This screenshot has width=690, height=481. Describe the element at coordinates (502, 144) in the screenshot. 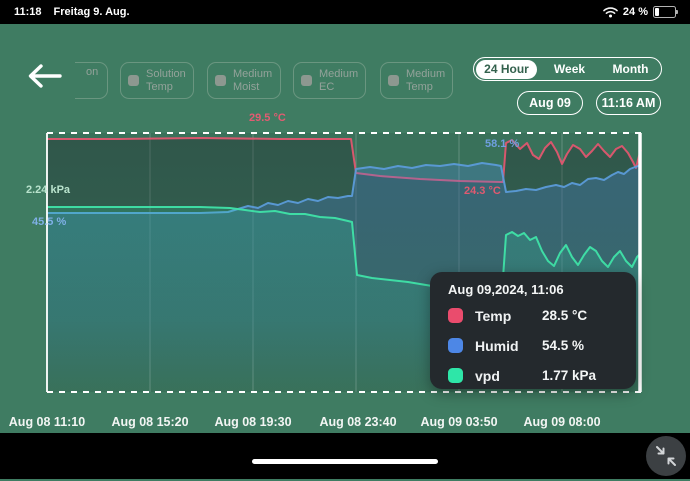

I see `chart-annotation: 58.1 %` at that location.